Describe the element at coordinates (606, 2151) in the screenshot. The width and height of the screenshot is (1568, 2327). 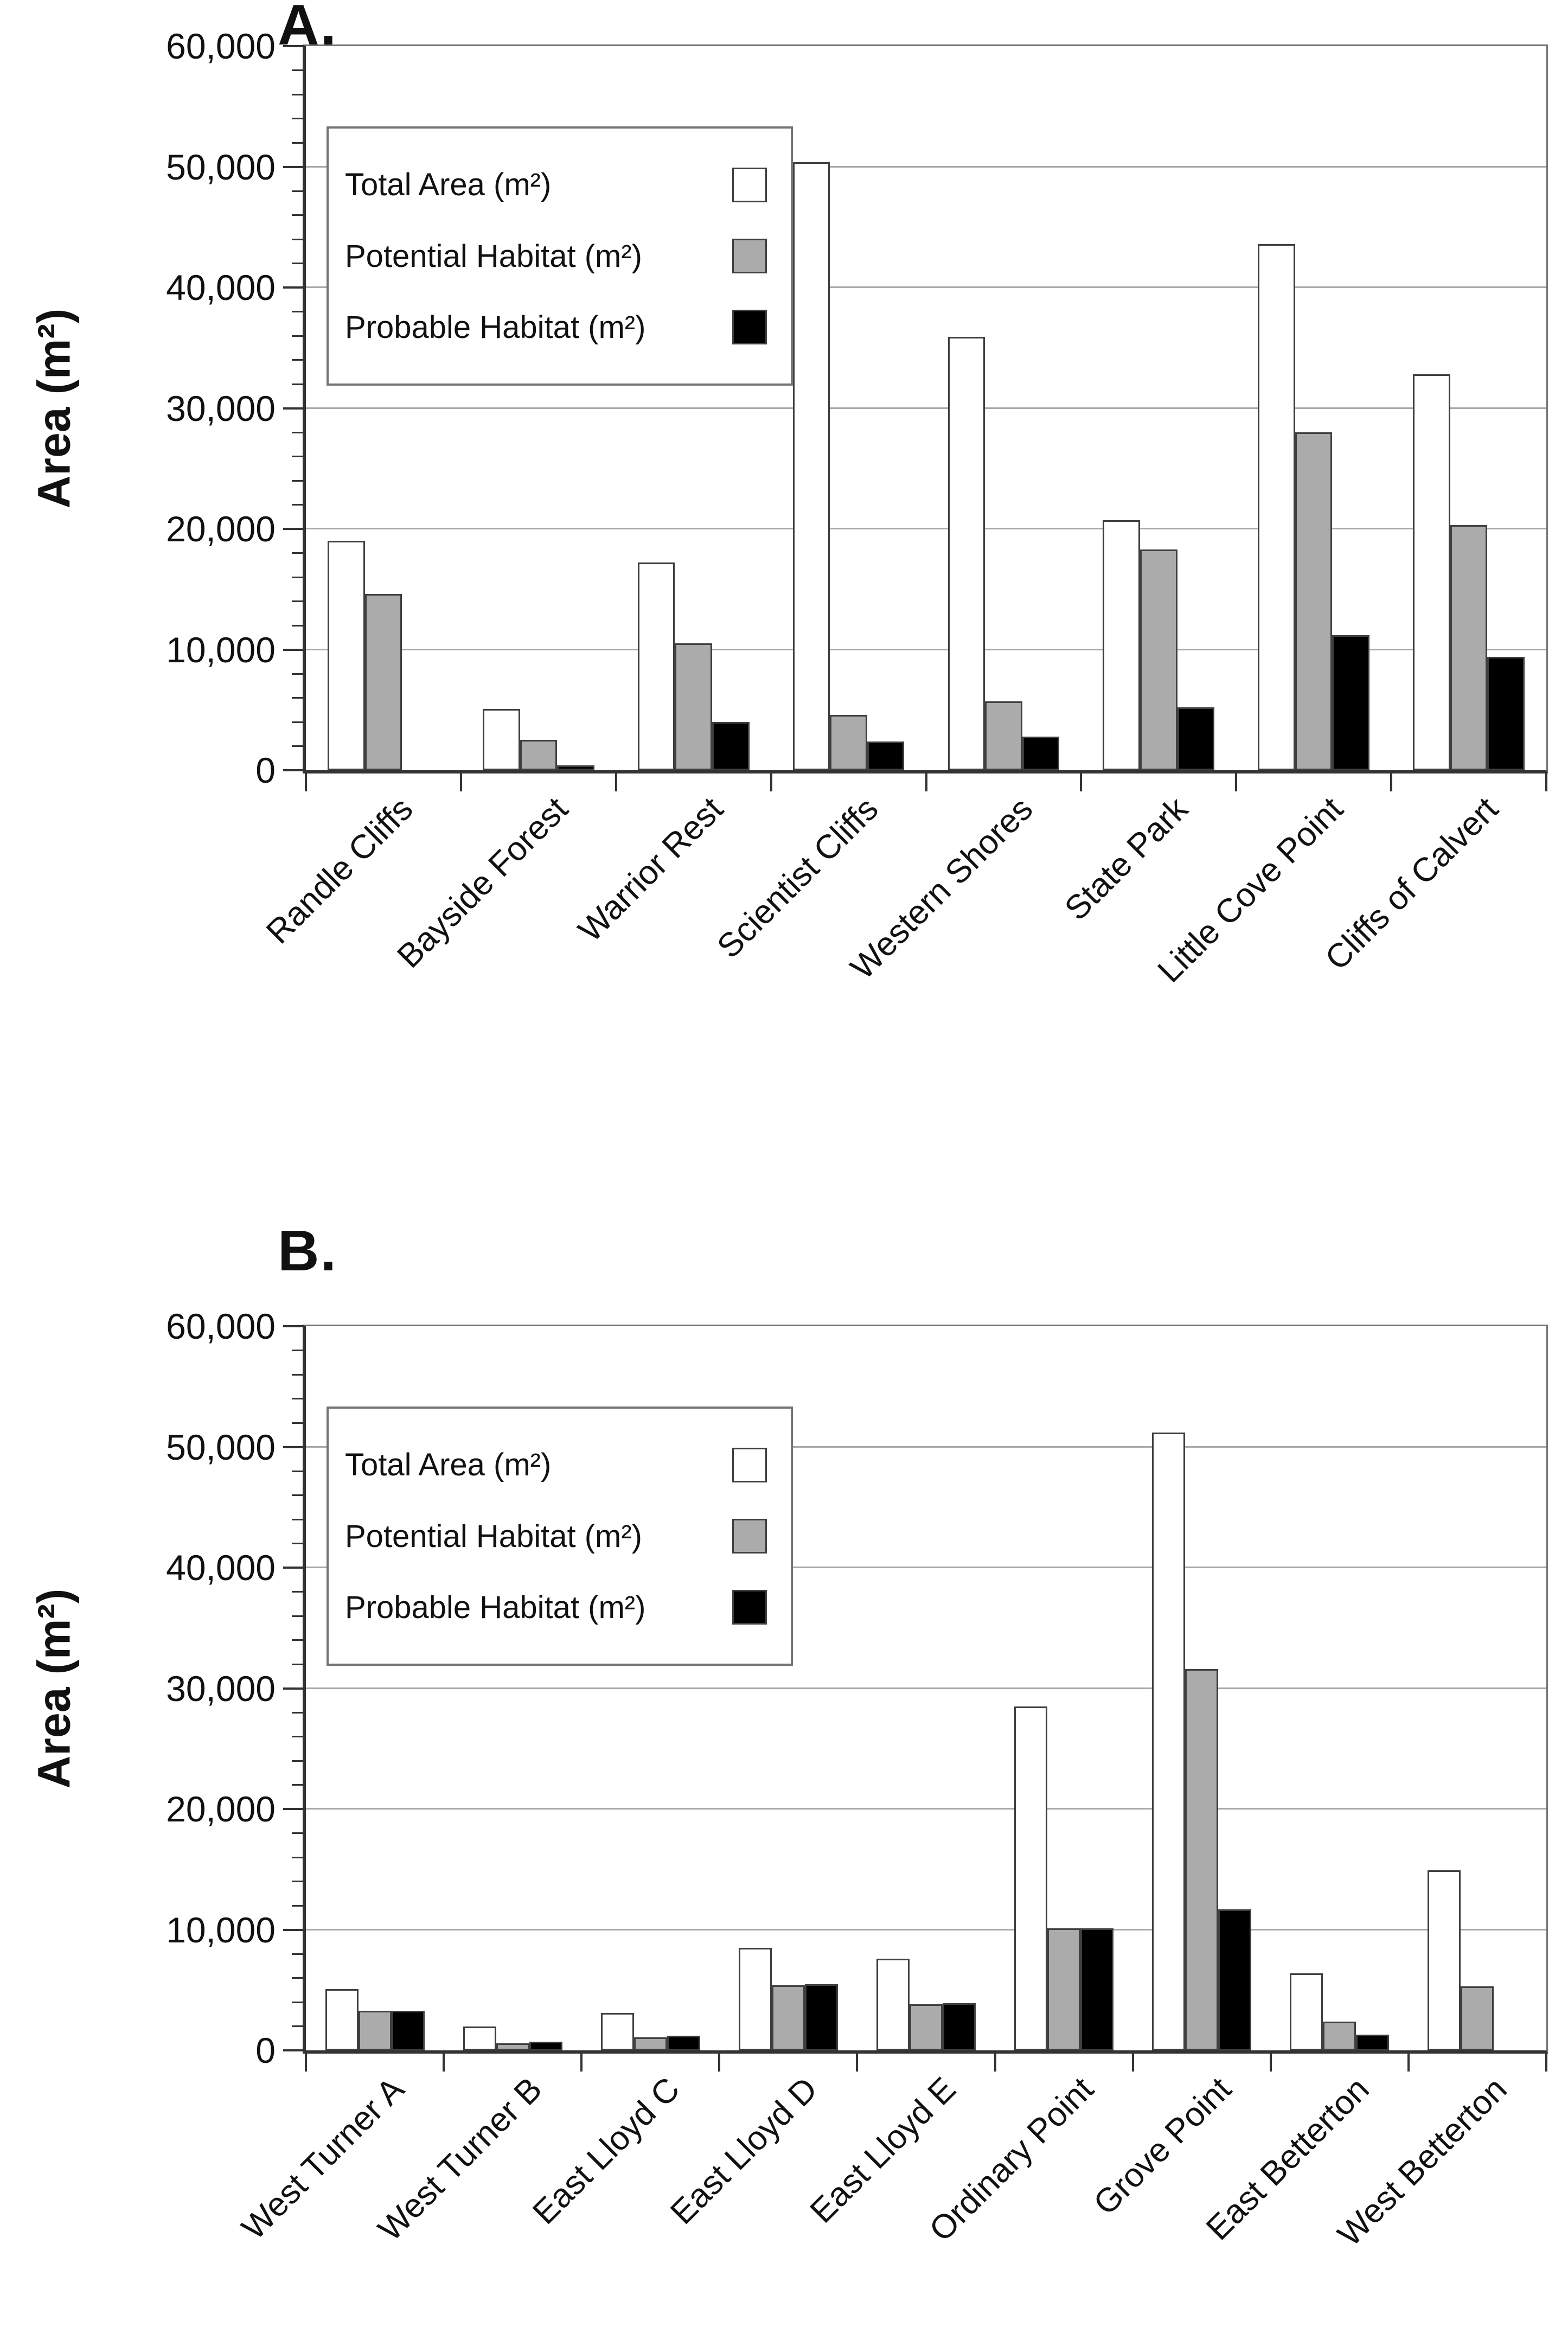
I see `x-category-label: East Lloyd C` at that location.